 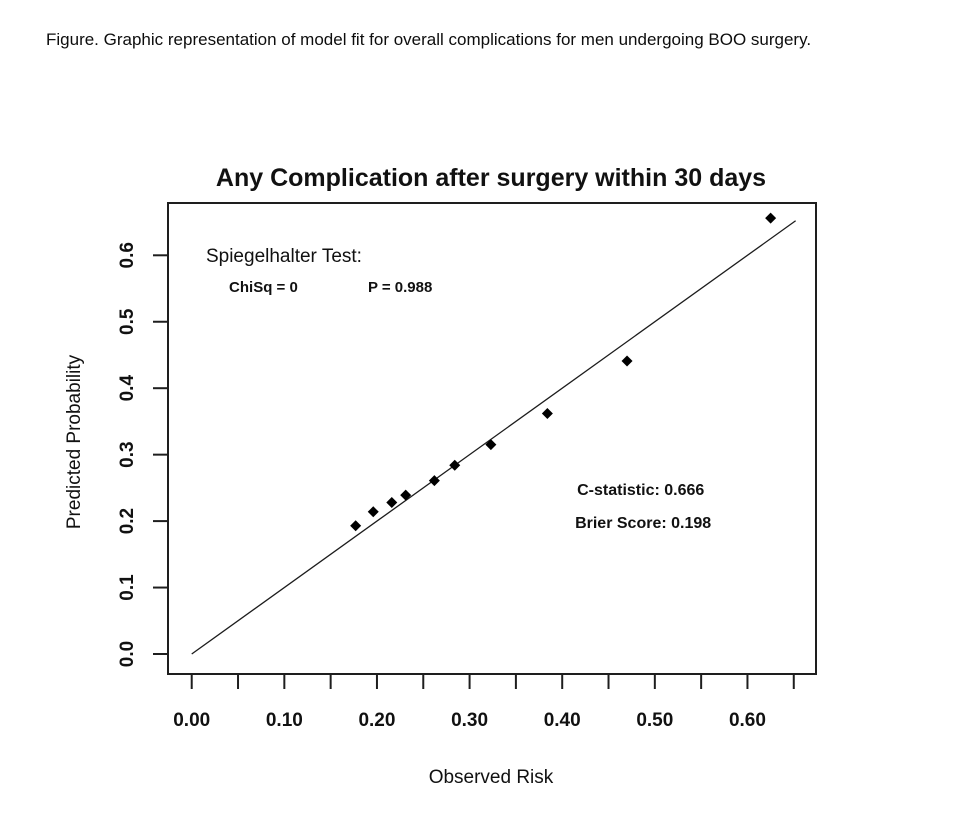 I want to click on chisq-value: ChiSq = 0, so click(x=263, y=287).